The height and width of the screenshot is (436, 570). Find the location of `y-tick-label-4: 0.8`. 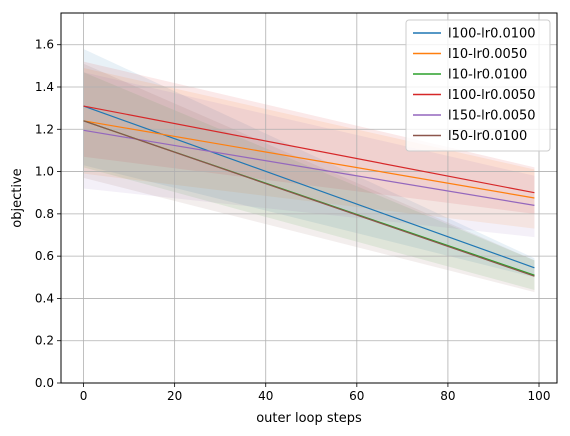

y-tick-label-4: 0.8 is located at coordinates (44, 214).